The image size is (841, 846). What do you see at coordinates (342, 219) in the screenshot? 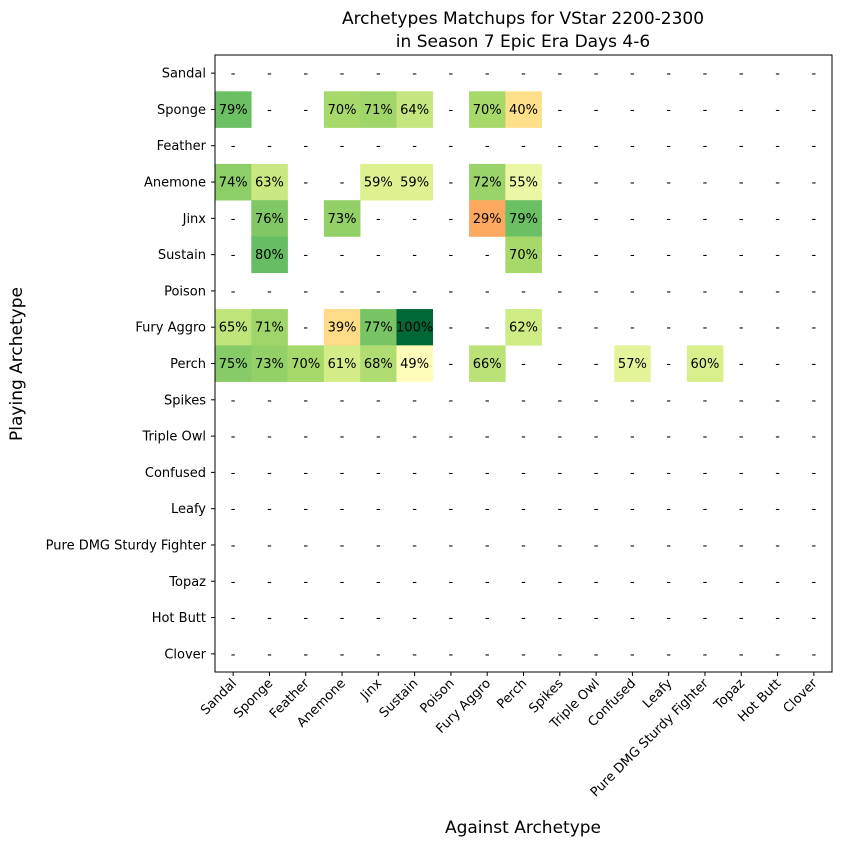
I see `heatmap-cell-label: 73%` at bounding box center [342, 219].